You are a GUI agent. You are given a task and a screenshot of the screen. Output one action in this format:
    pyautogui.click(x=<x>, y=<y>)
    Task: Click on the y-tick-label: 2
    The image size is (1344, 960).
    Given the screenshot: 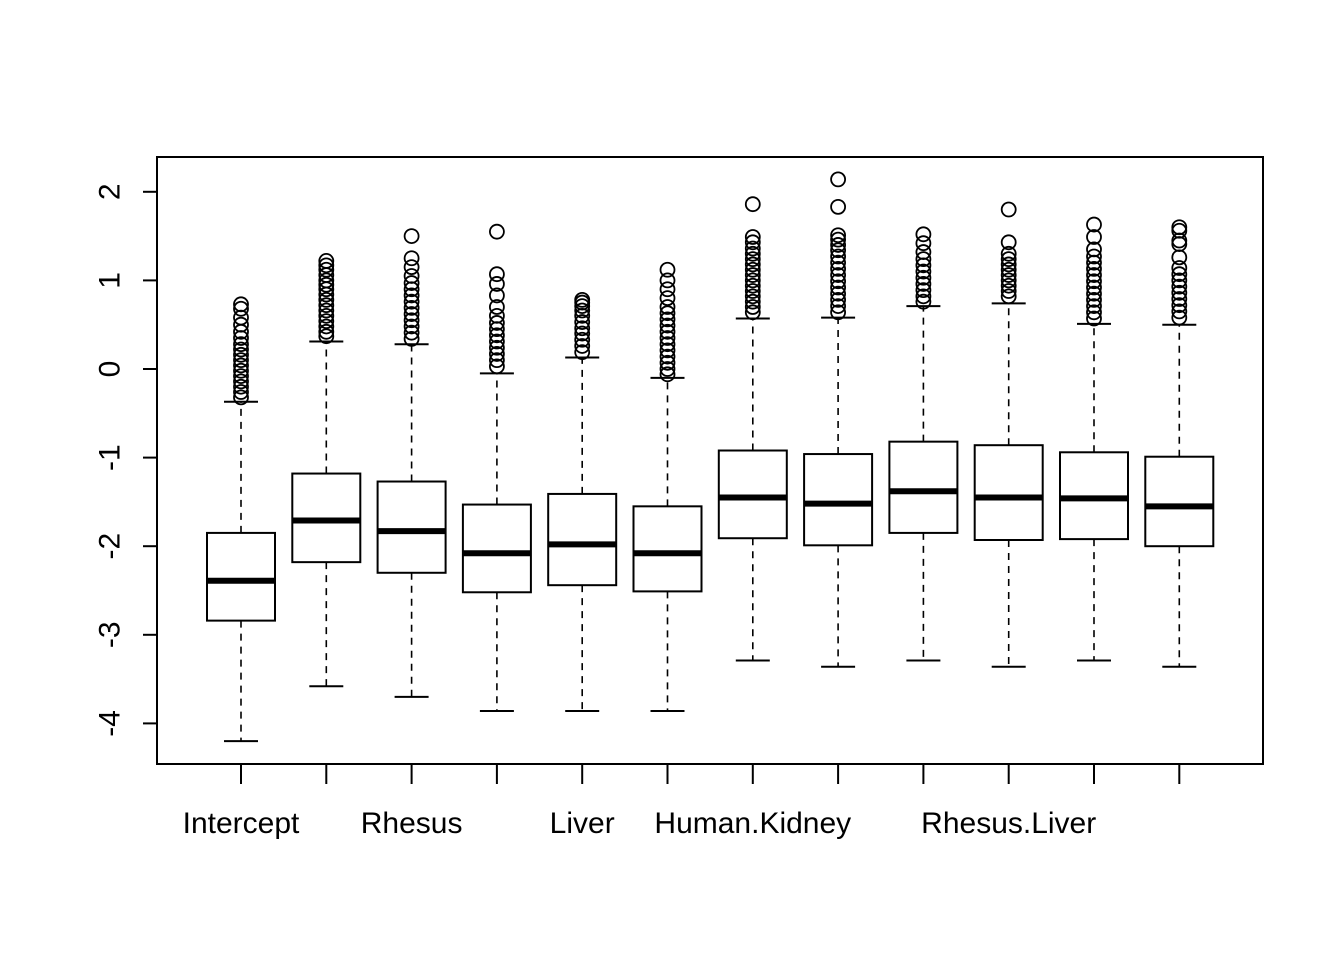 What is the action you would take?
    pyautogui.click(x=110, y=191)
    